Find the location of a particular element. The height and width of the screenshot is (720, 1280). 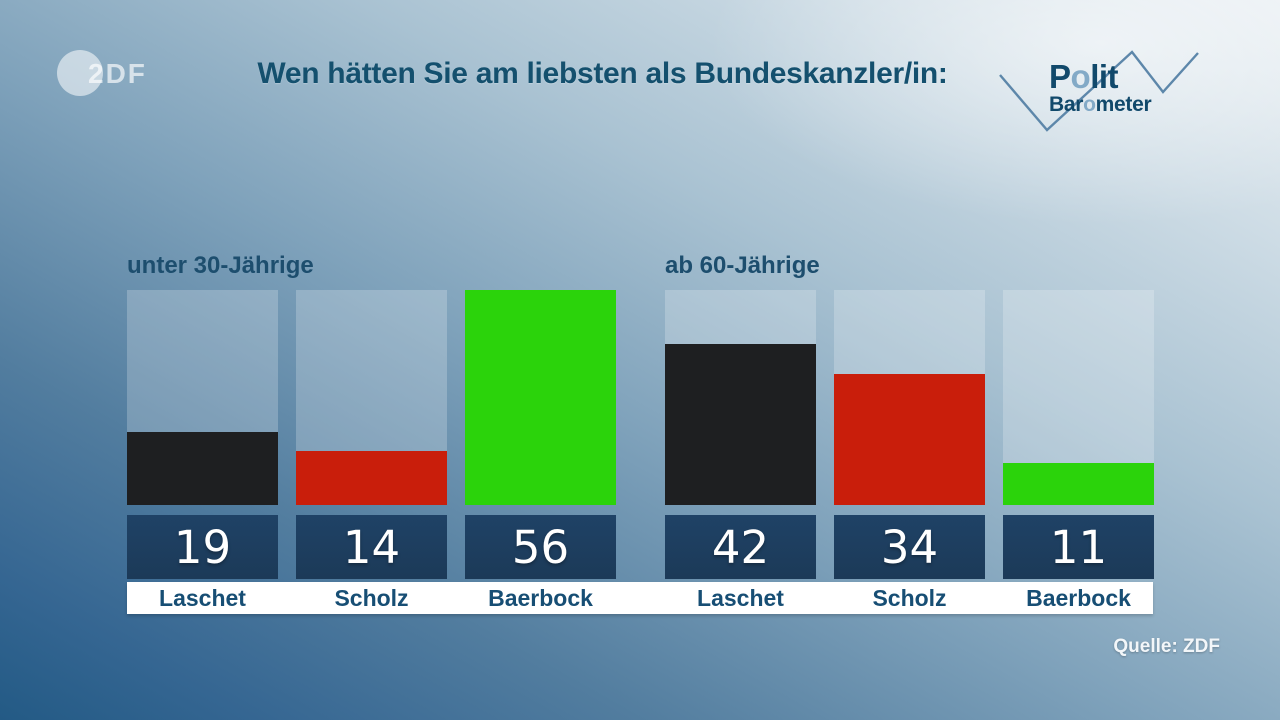

zigzag-line-icon is located at coordinates (1099, 91).